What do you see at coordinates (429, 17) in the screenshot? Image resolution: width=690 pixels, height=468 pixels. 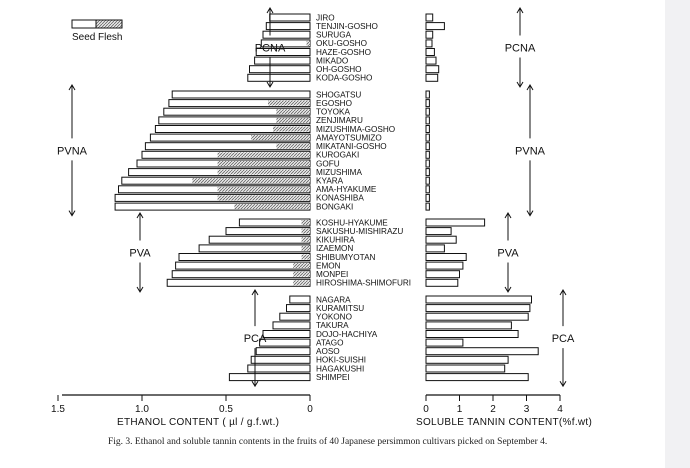 I see `tannin-bar-jiro` at bounding box center [429, 17].